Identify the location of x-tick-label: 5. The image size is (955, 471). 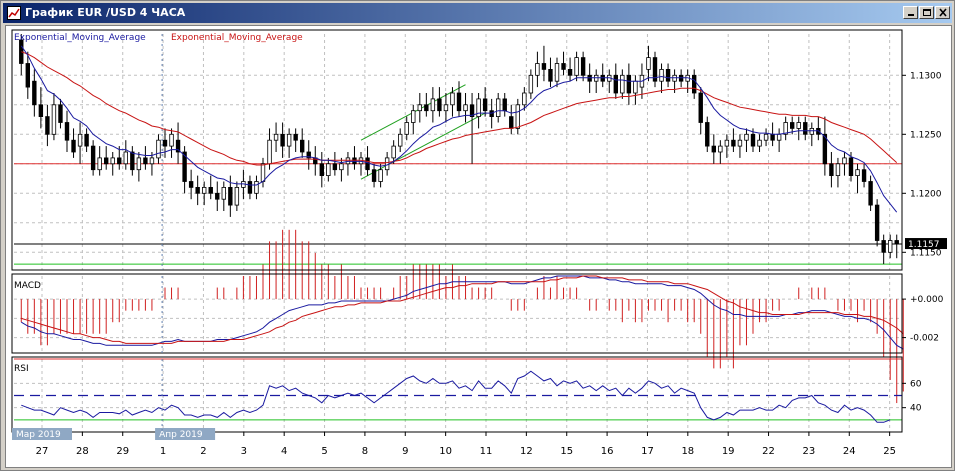
(324, 451).